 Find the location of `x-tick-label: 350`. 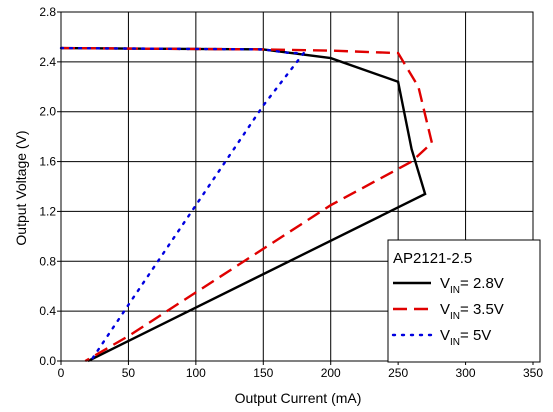

x-tick-label: 350 is located at coordinates (533, 373).